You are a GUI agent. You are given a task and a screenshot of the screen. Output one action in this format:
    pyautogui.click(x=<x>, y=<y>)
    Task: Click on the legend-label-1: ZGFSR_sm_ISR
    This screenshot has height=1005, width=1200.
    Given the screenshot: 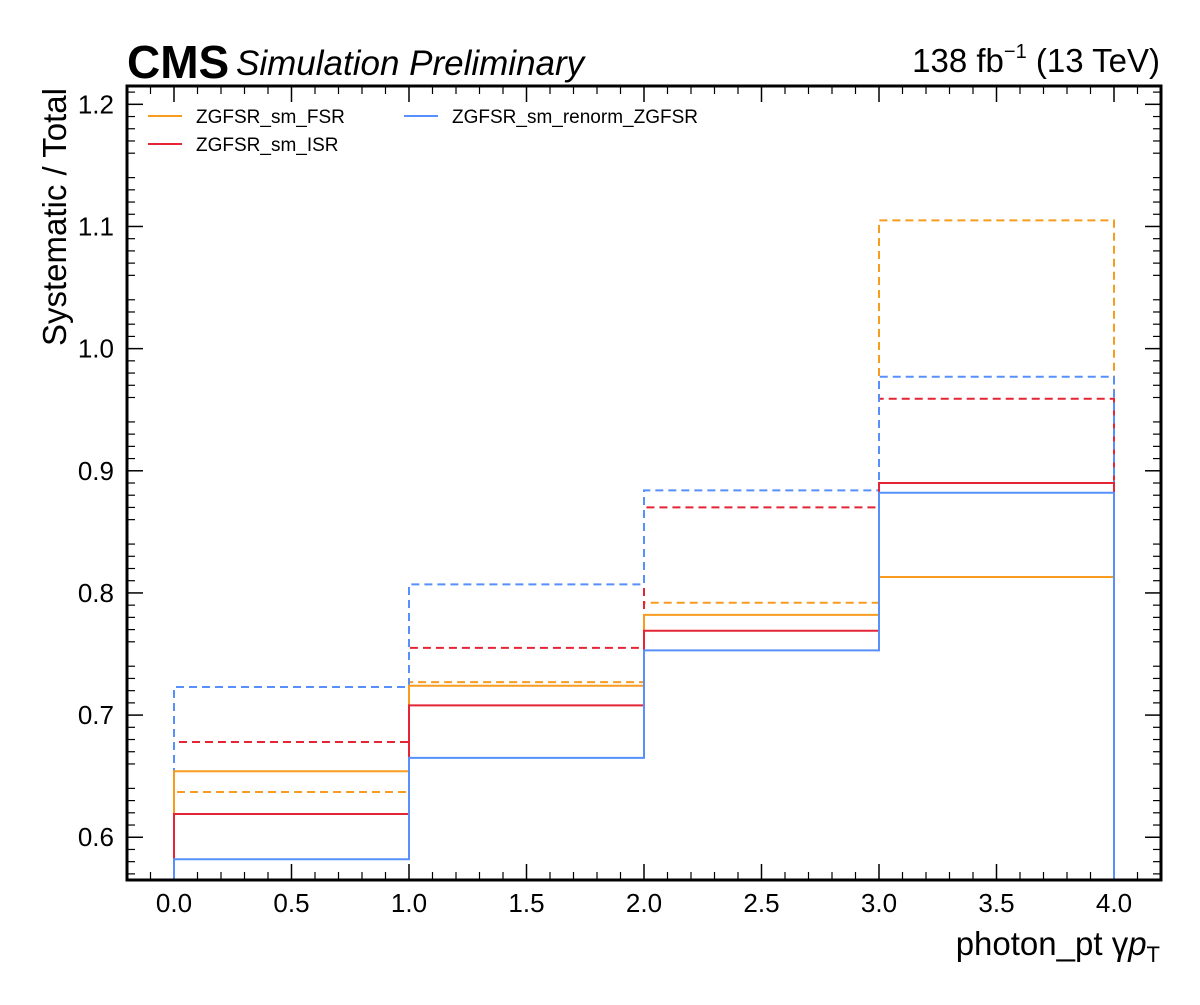 What is the action you would take?
    pyautogui.click(x=267, y=145)
    